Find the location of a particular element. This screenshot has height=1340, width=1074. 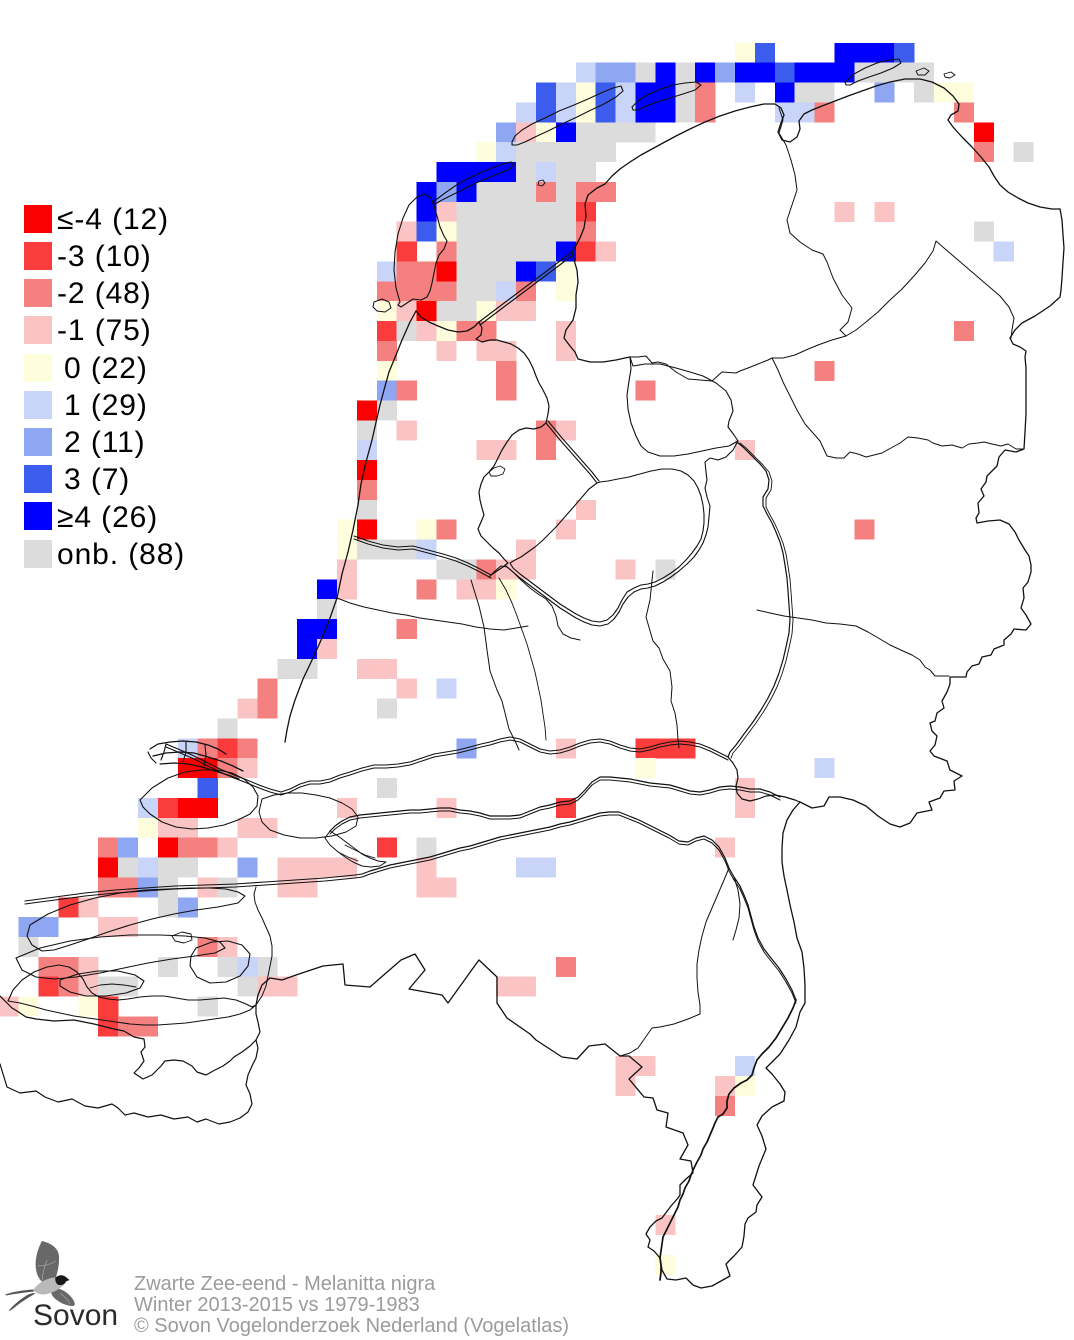

svg-text: ≥4 (26) is located at coordinates (107, 517).